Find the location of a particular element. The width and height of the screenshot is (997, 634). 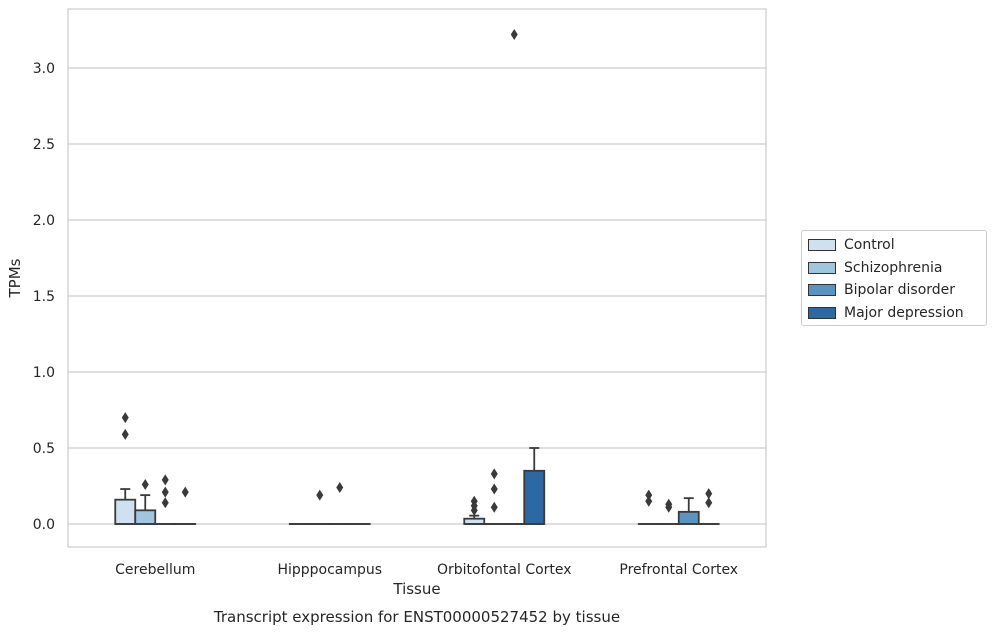

legend-item: Major depression is located at coordinates (886, 313).